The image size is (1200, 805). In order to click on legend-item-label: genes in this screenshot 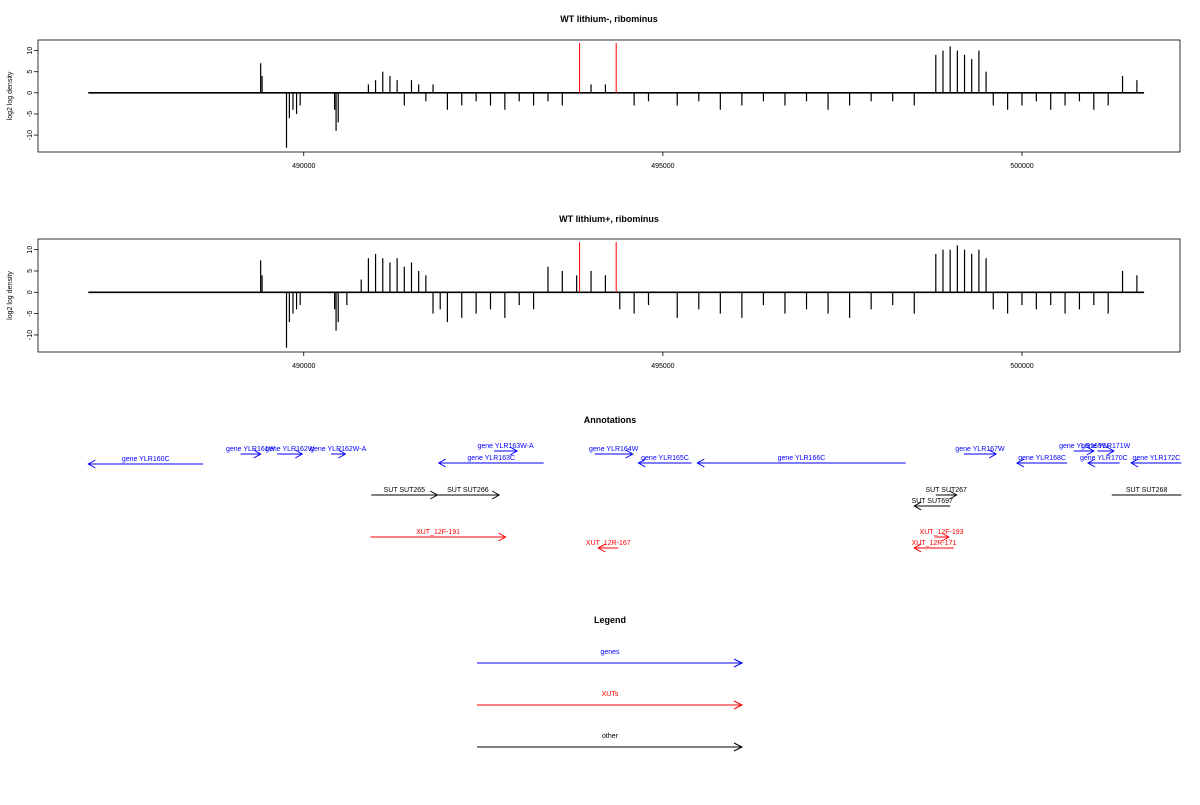, I will do `click(610, 652)`.